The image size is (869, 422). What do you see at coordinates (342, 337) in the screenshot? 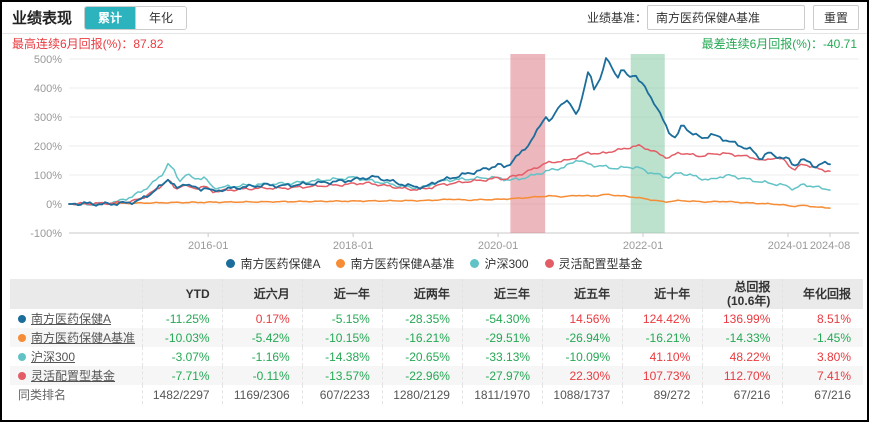
I see `value-cell: -10.15%` at bounding box center [342, 337].